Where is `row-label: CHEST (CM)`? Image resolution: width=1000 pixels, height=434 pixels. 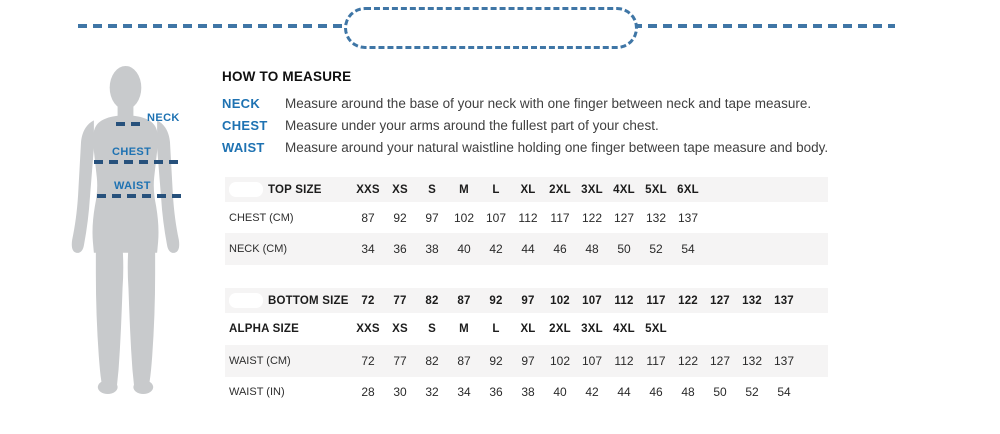 row-label: CHEST (CM) is located at coordinates (261, 217).